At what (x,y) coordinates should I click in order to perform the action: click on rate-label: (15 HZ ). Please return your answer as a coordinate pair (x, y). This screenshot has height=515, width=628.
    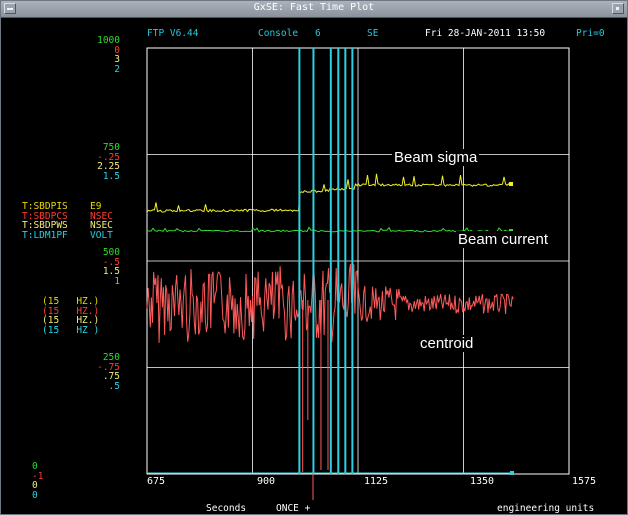
    Looking at the image, I should click on (71, 330).